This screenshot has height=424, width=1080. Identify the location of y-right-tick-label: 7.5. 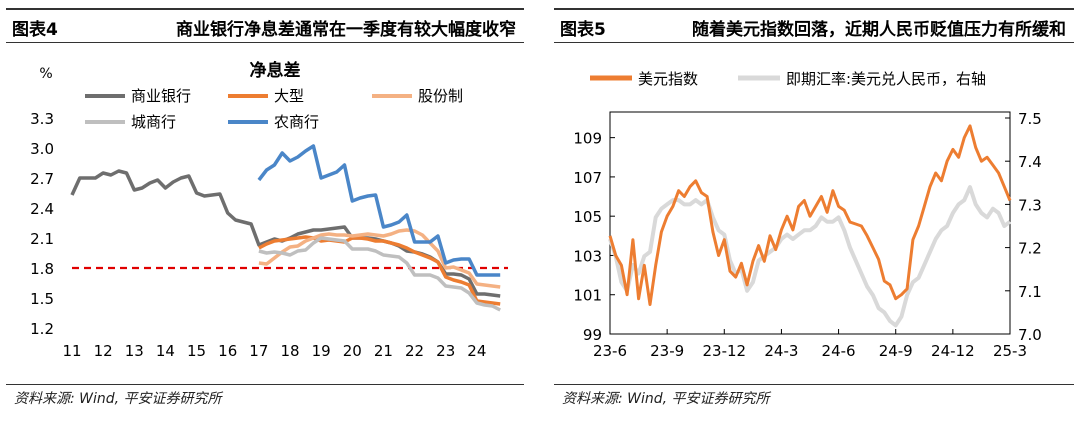
(1030, 119).